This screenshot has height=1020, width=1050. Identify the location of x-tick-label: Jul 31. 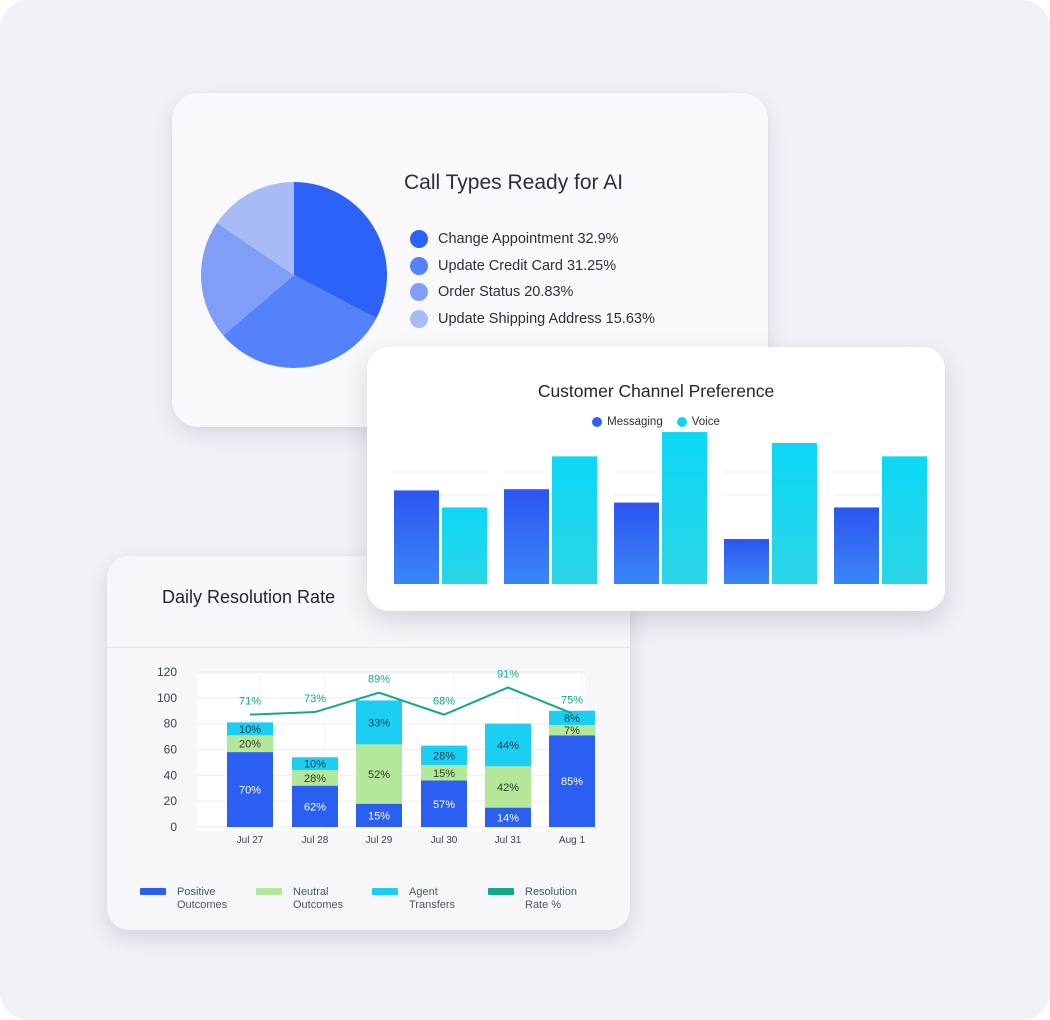
(508, 840).